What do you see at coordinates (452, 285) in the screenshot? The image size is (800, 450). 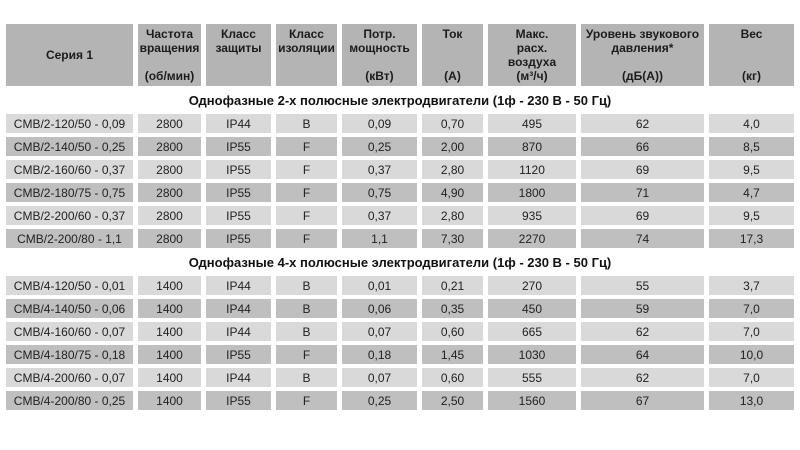 I see `cell-current: 0,21` at bounding box center [452, 285].